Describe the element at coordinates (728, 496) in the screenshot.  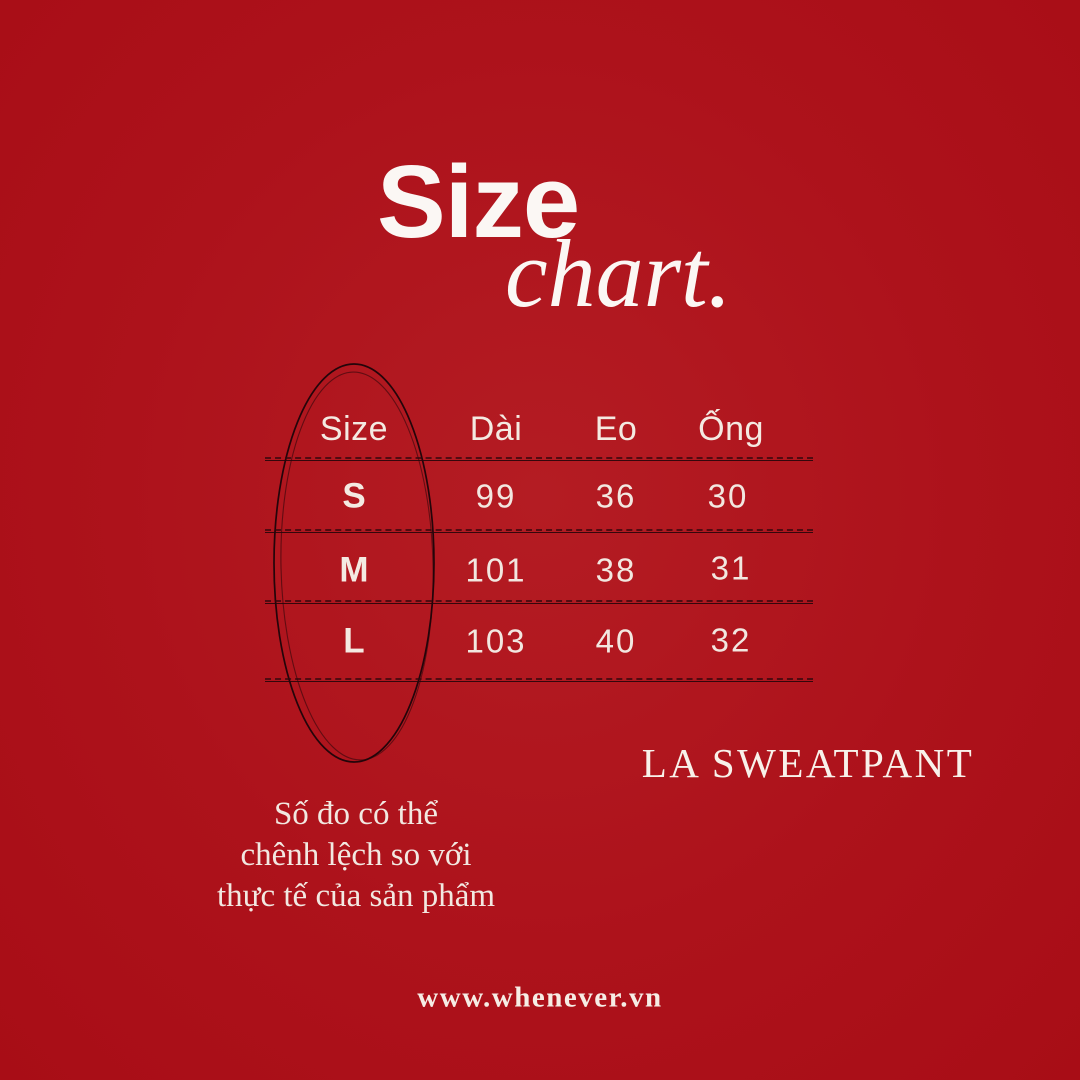
I see `table-cell-s-ong: 30` at that location.